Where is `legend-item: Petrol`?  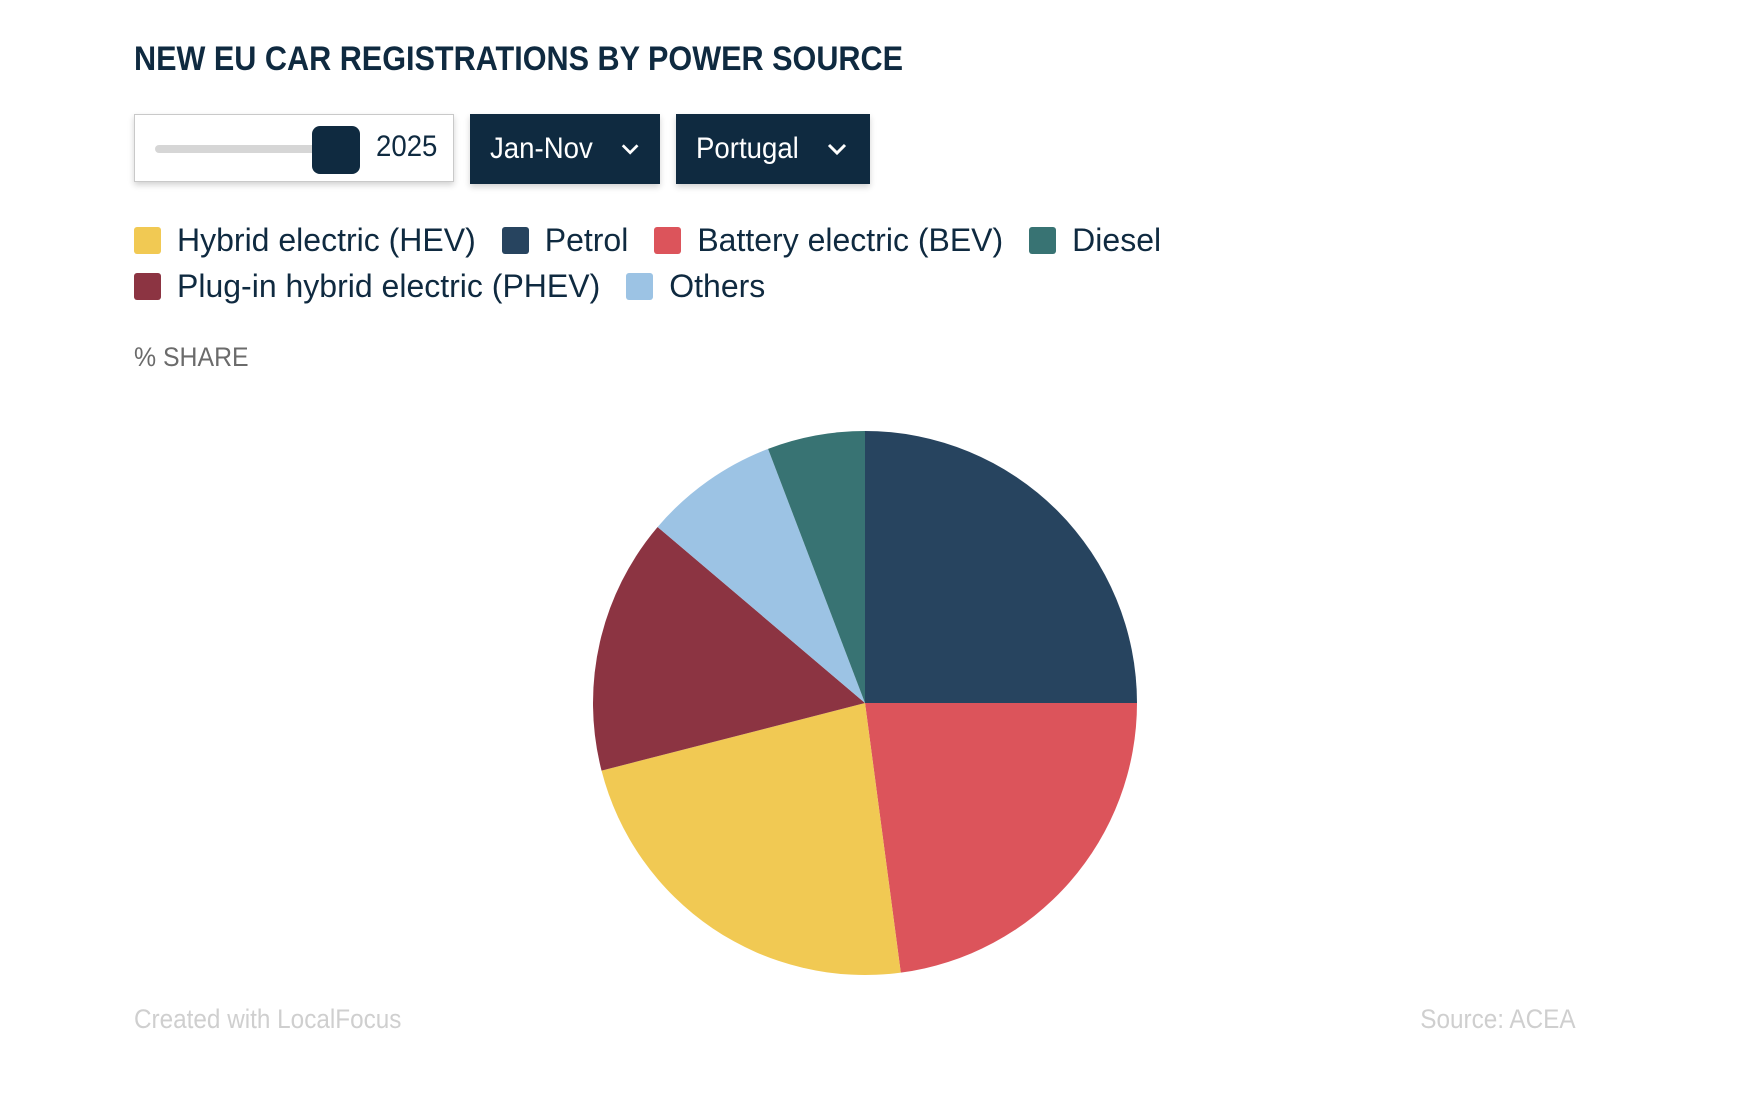
legend-item: Petrol is located at coordinates (565, 239).